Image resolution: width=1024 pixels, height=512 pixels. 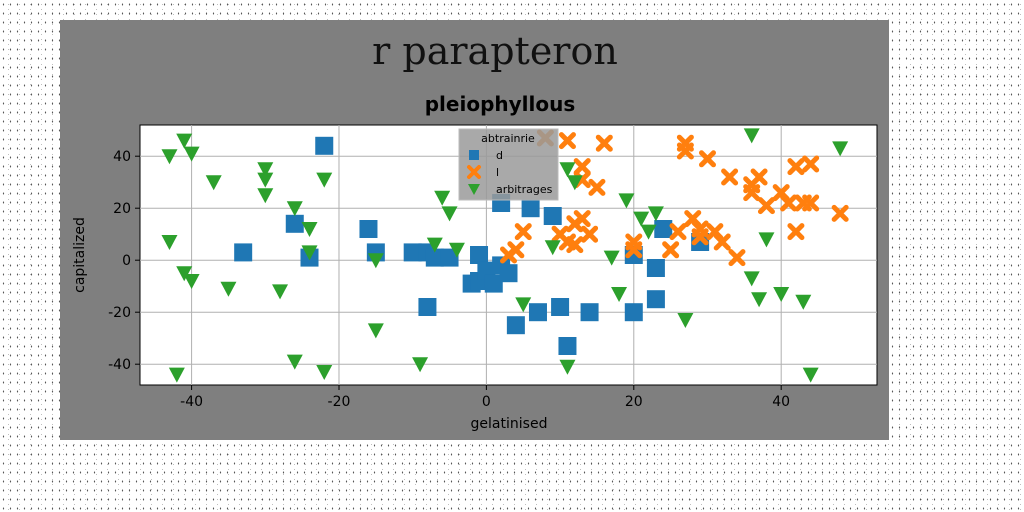 I want to click on x-tick-label: 20, so click(x=634, y=402).